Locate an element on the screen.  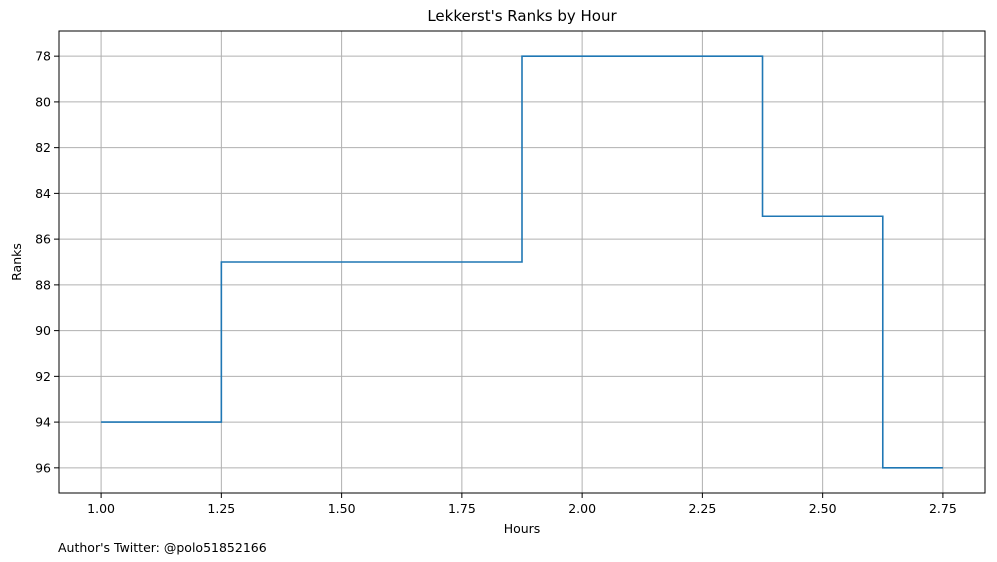
x-tick-label: 2.25 is located at coordinates (702, 508).